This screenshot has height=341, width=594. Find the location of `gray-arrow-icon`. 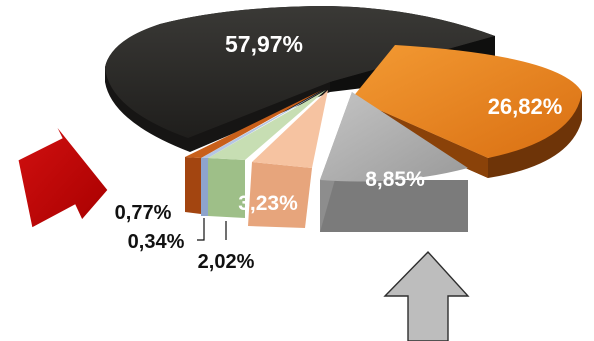

gray-arrow-icon is located at coordinates (426, 295).